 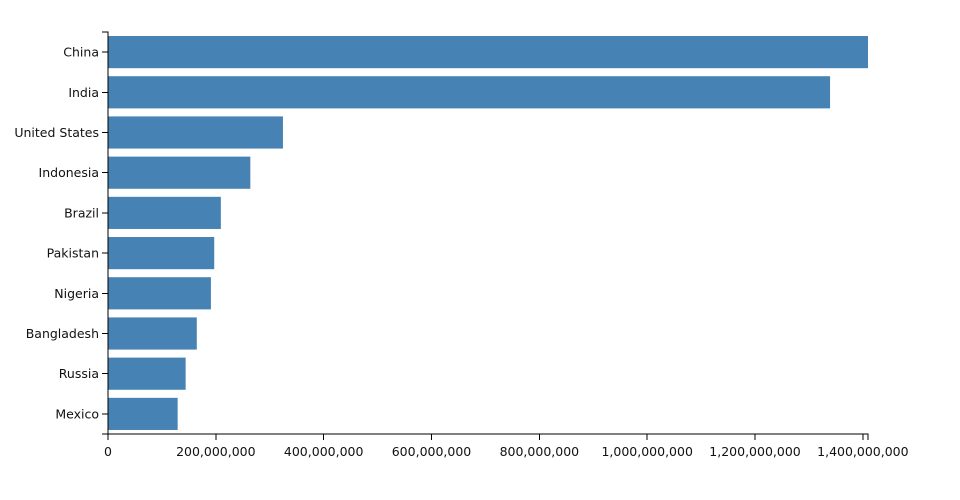 I want to click on x-tick-label: 1,400,000,000, so click(x=862, y=451).